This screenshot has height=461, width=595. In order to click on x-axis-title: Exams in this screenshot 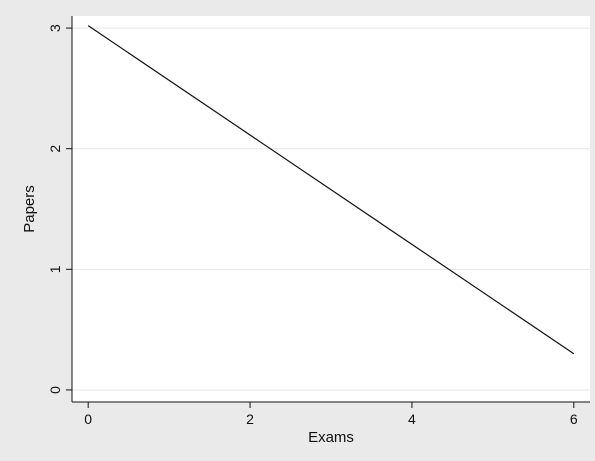, I will do `click(331, 437)`.